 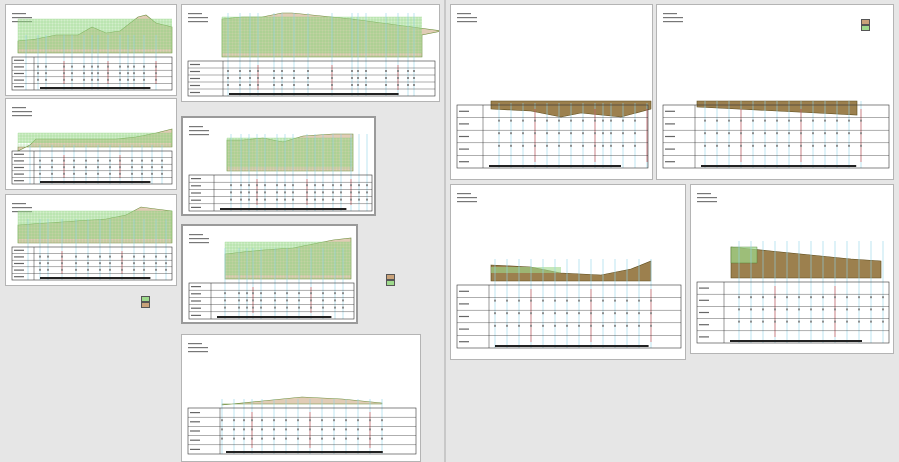 I want to click on legend-sheet, so click(x=91, y=310).